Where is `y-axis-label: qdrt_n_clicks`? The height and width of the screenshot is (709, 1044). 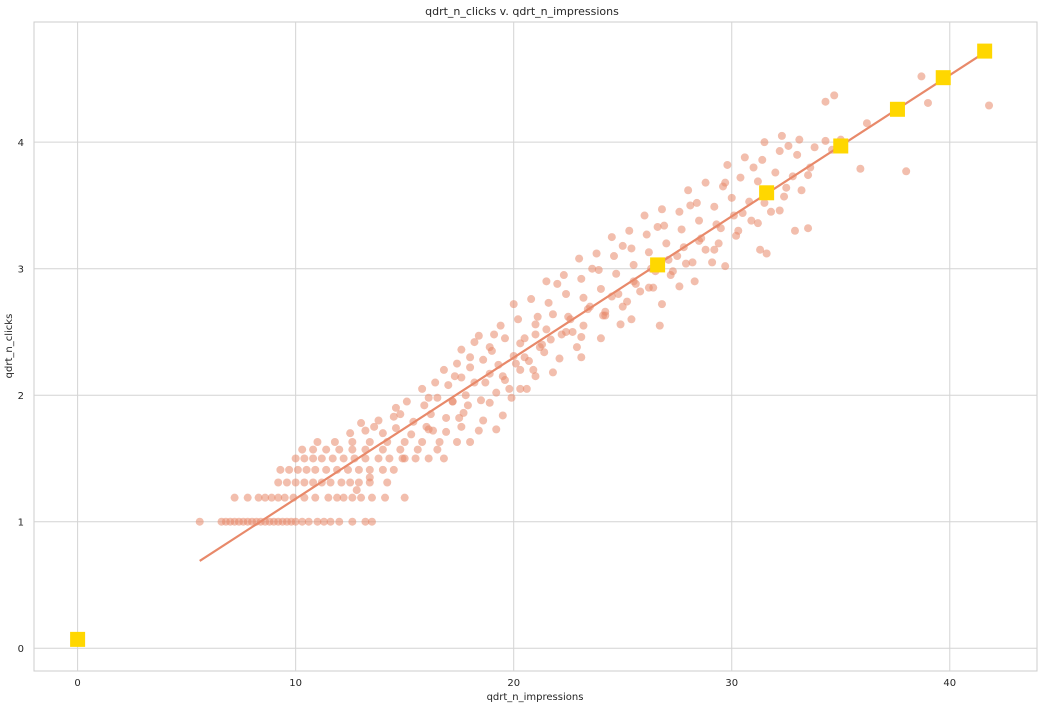 y-axis-label: qdrt_n_clicks is located at coordinates (9, 346).